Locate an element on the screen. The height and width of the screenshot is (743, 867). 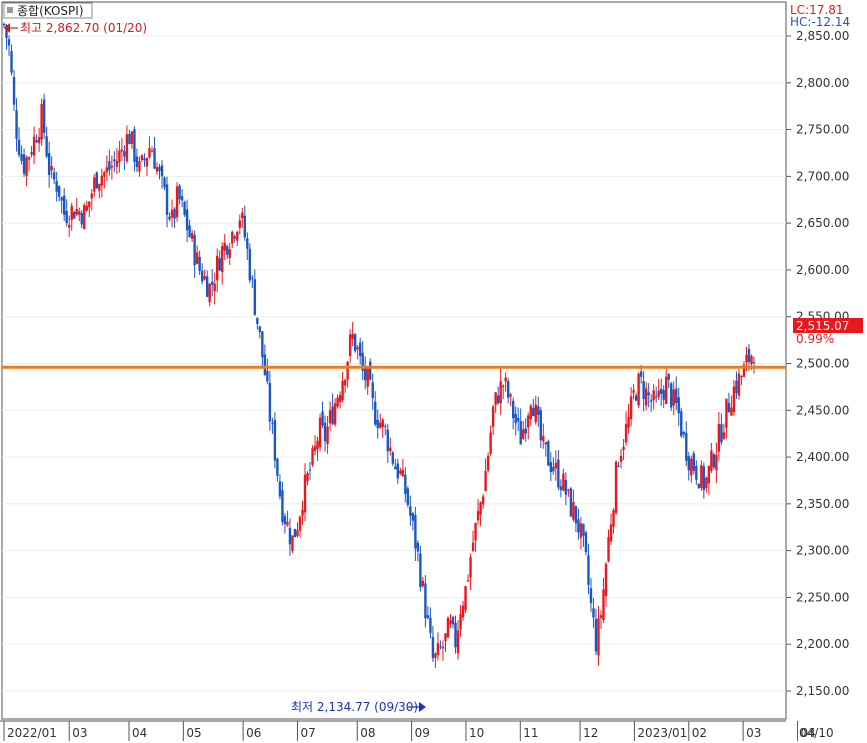
title-marker-icon is located at coordinates (10, 10).